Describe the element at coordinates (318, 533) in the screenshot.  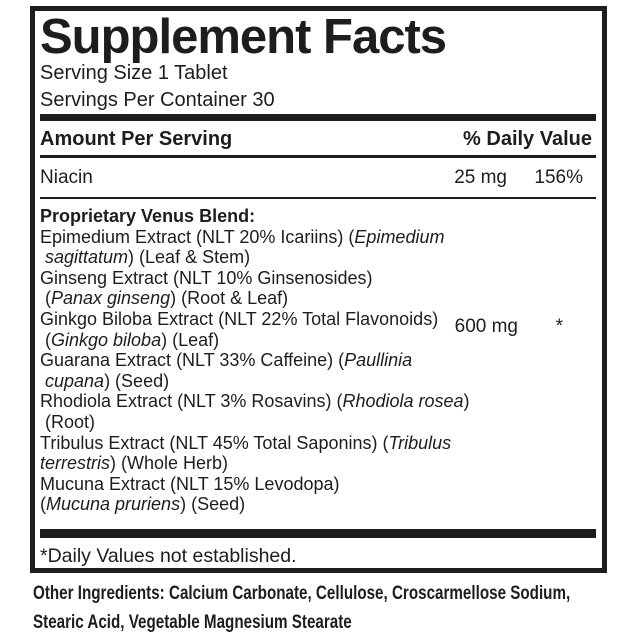
I see `divider-thick-bottom` at that location.